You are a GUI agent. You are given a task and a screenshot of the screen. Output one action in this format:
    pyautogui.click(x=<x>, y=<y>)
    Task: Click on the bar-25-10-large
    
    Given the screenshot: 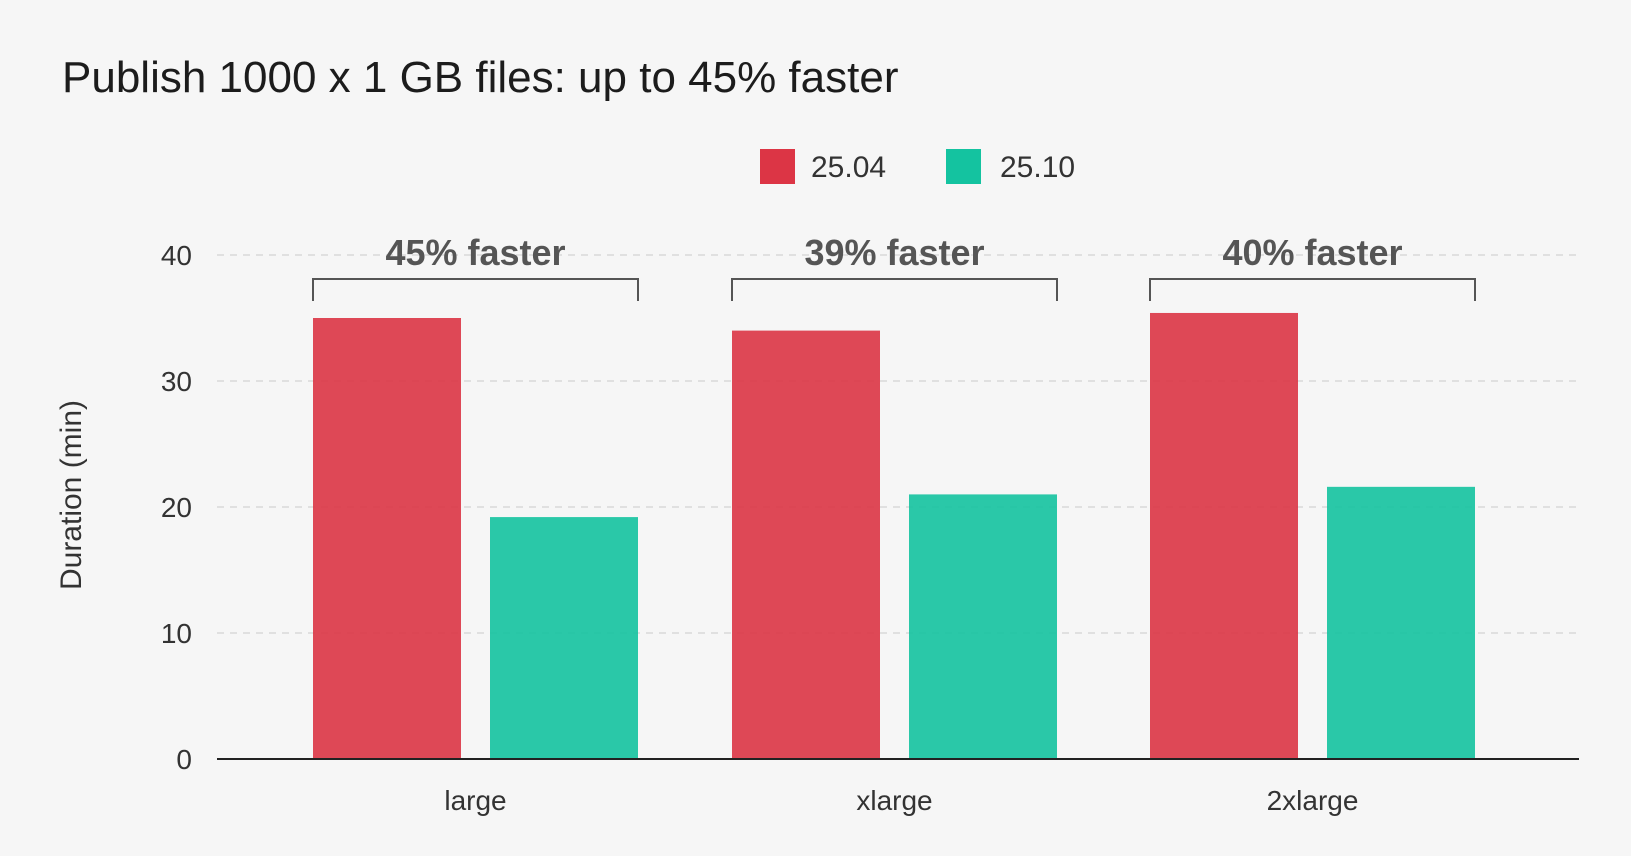 What is the action you would take?
    pyautogui.click(x=564, y=638)
    